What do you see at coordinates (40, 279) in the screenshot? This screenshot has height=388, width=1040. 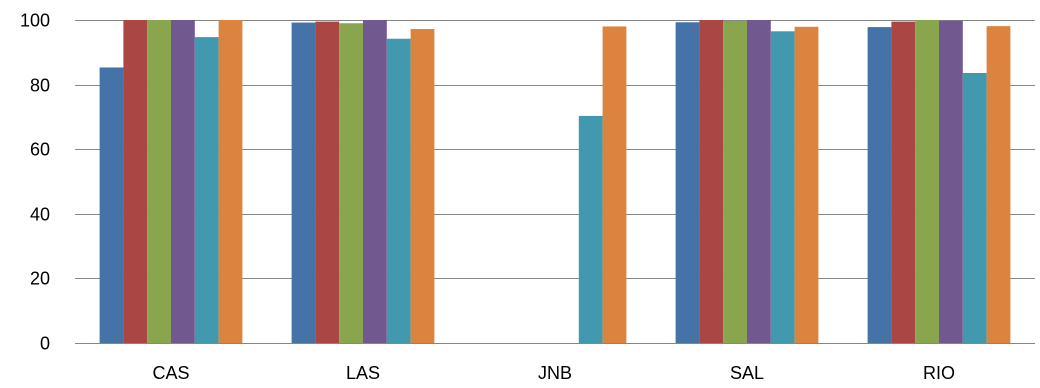 I see `y-tick-label: 20` at bounding box center [40, 279].